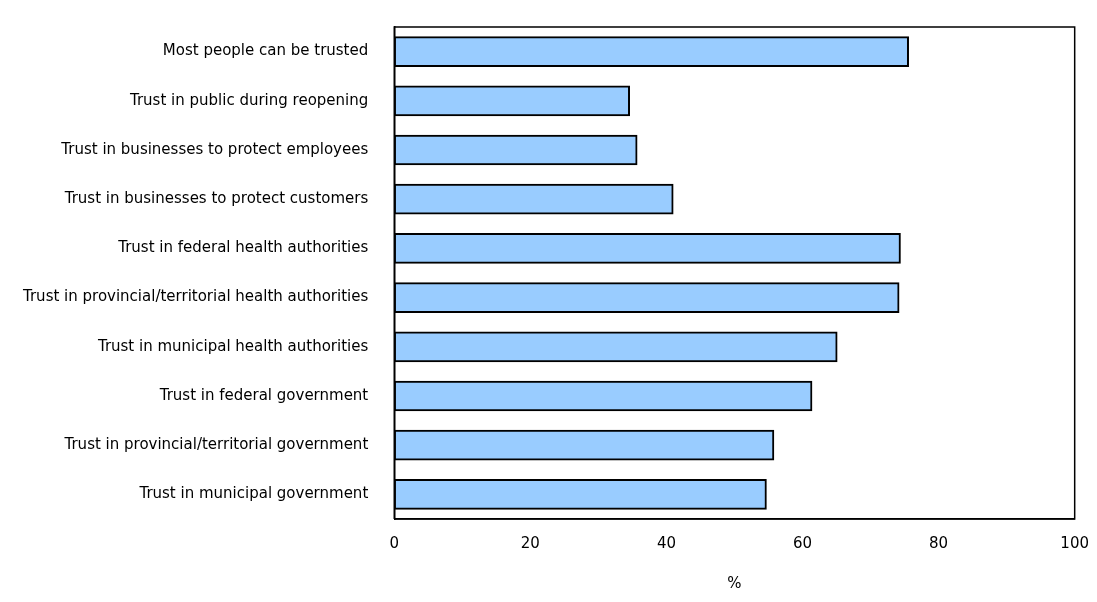 This screenshot has height=602, width=1097. Describe the element at coordinates (253, 493) in the screenshot. I see `y-tick-label: Trust in municipal government` at that location.